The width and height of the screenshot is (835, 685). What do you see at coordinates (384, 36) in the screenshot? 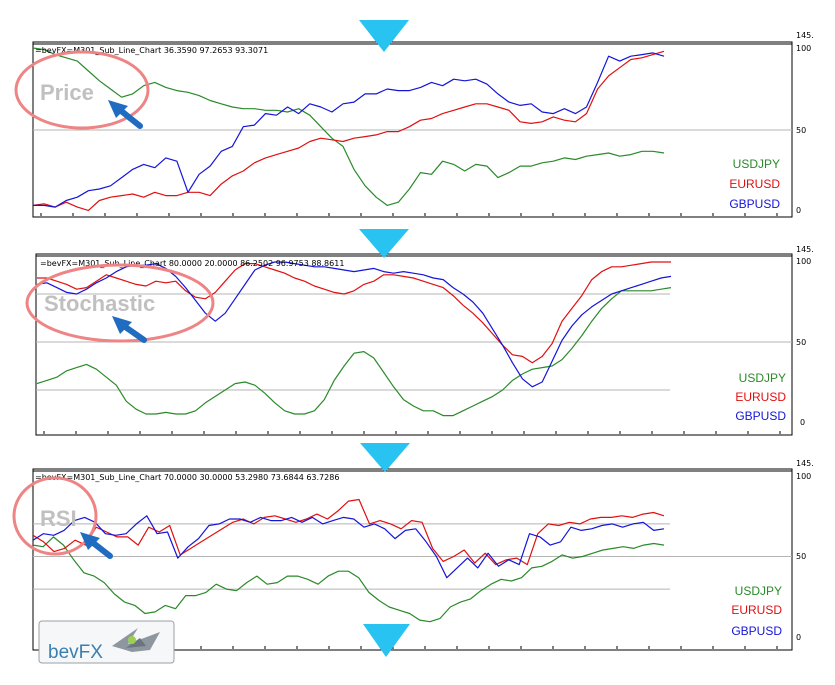
I see `down-arrow-icon-top` at bounding box center [384, 36].